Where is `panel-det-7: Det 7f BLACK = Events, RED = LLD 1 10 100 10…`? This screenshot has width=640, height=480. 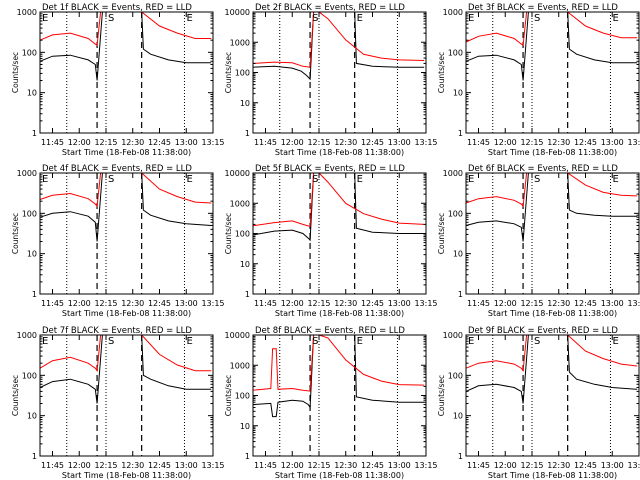 panel-det-7: Det 7f BLACK = Events, RED = LLD 1 10 100 10… is located at coordinates (118, 403).